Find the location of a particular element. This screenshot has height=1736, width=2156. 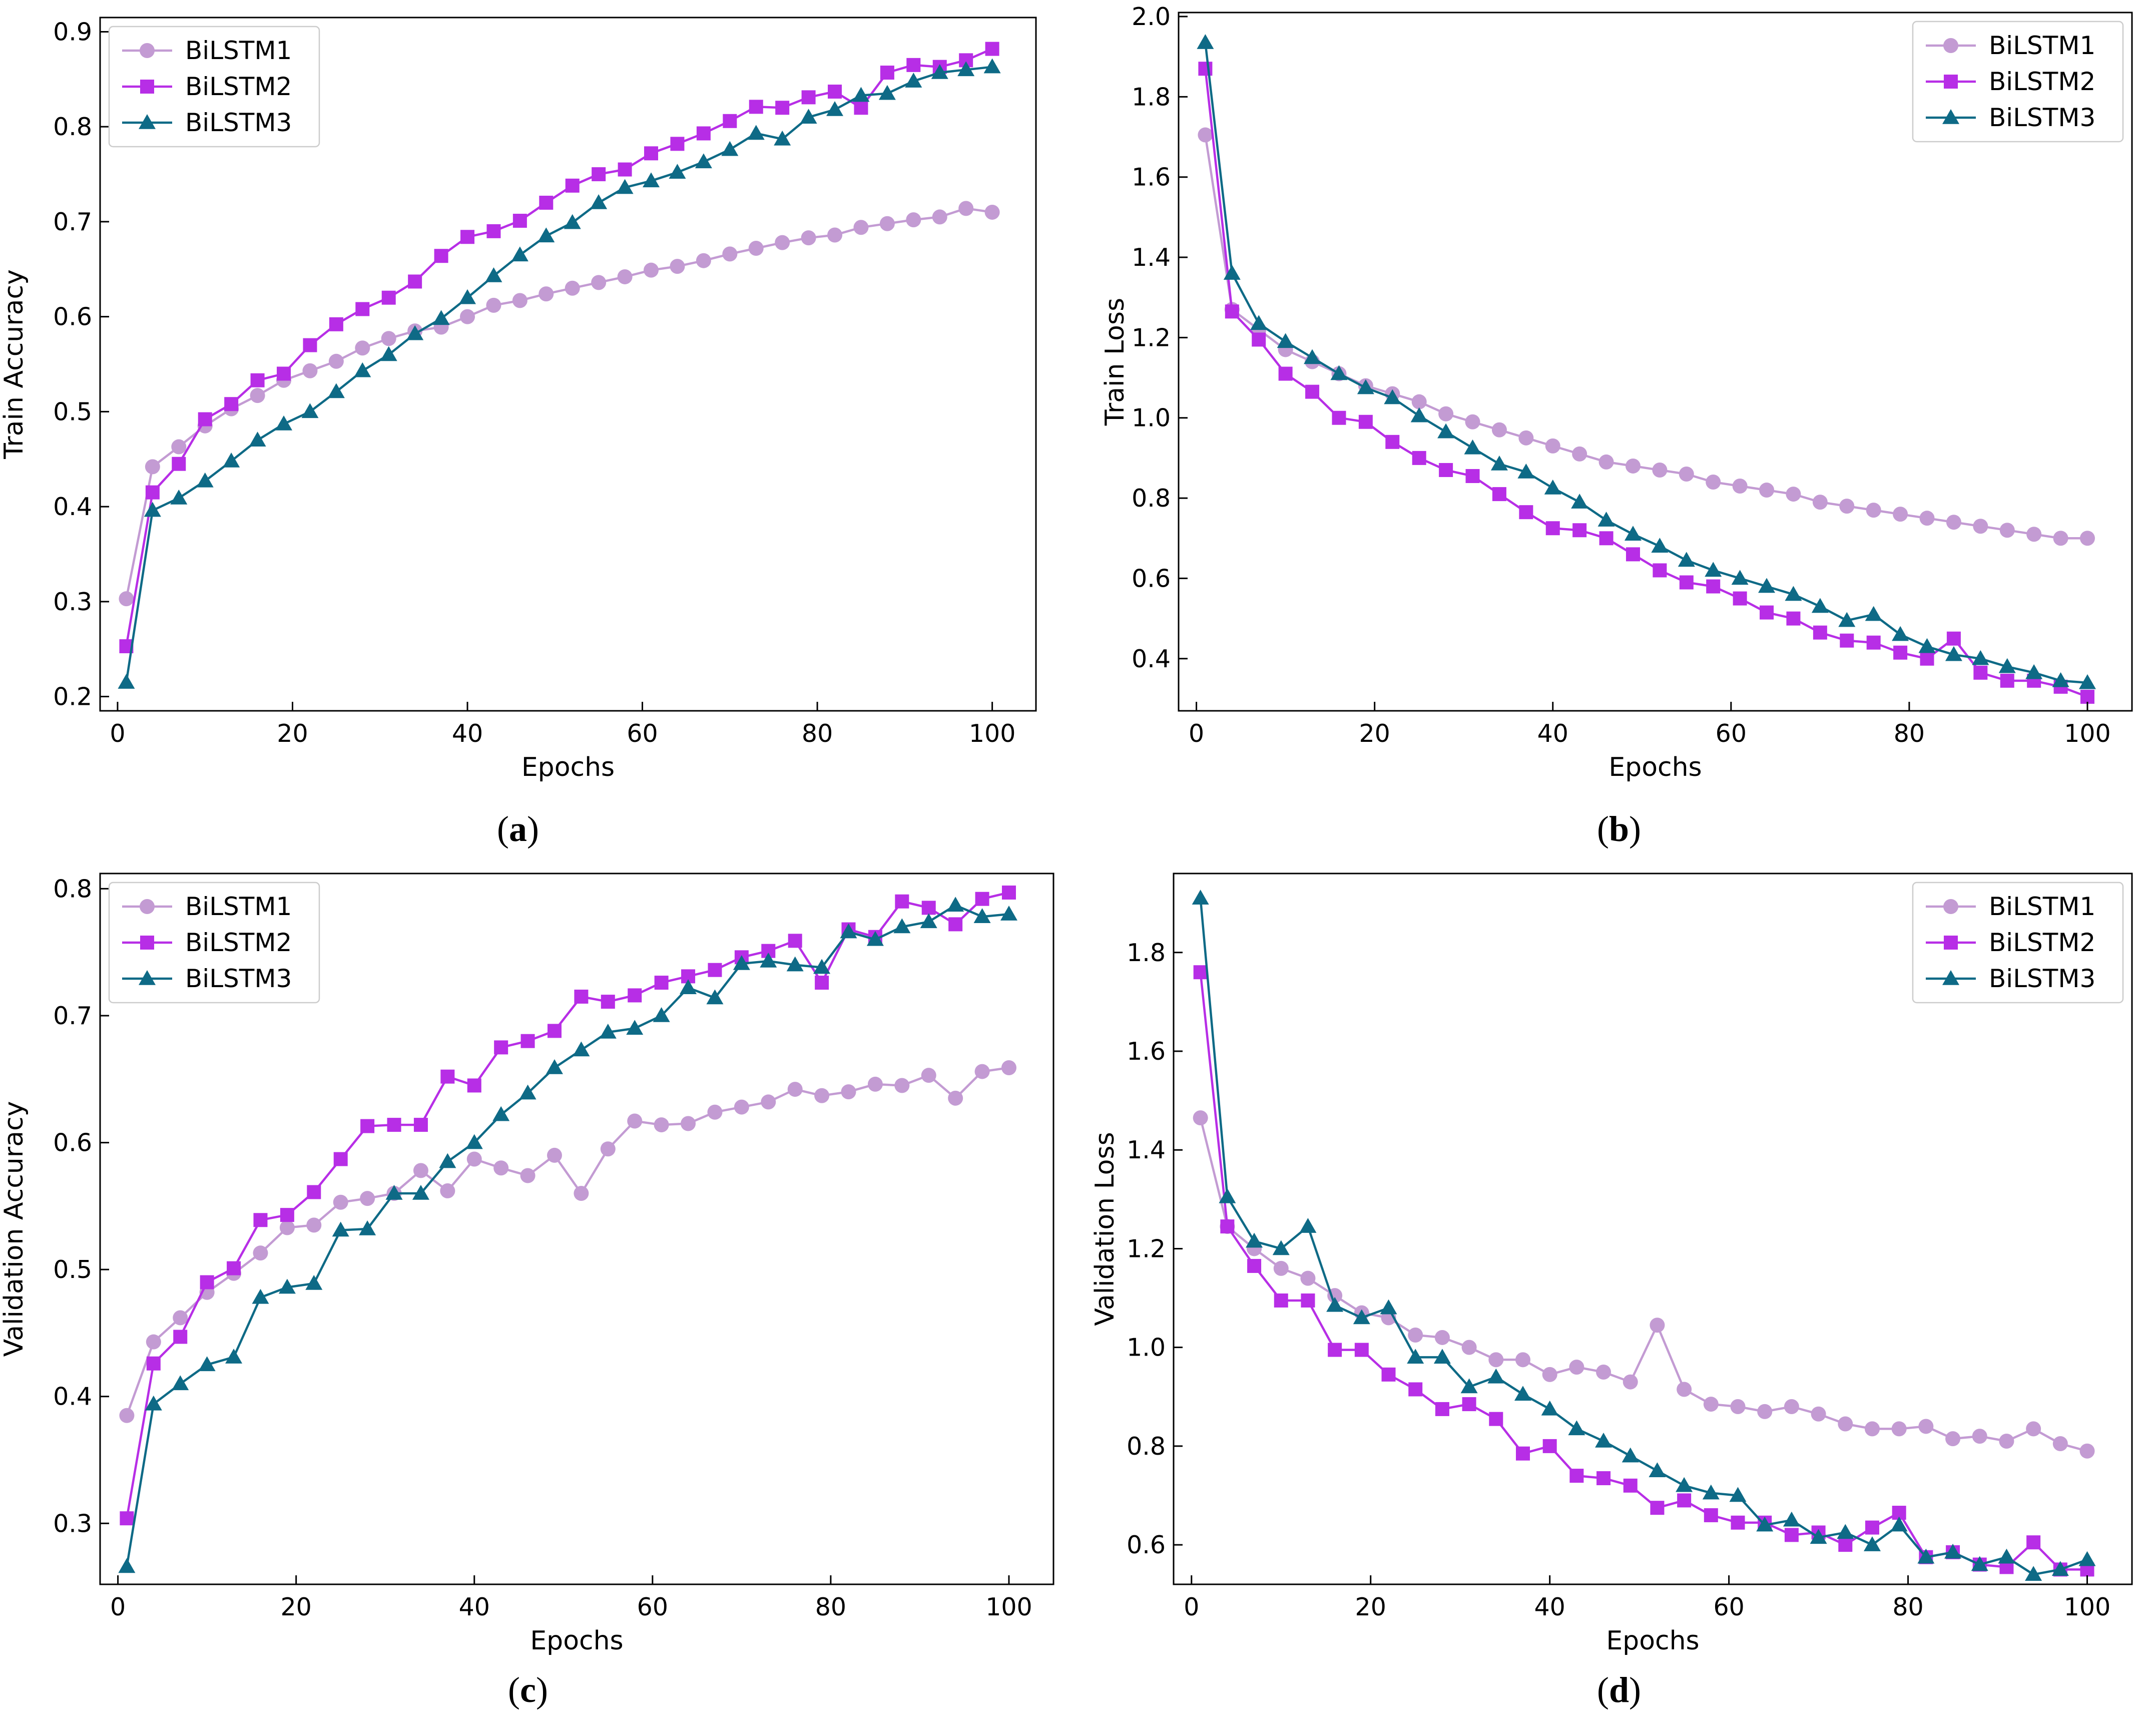

legend-label: BiLSTM2 is located at coordinates (238, 942).